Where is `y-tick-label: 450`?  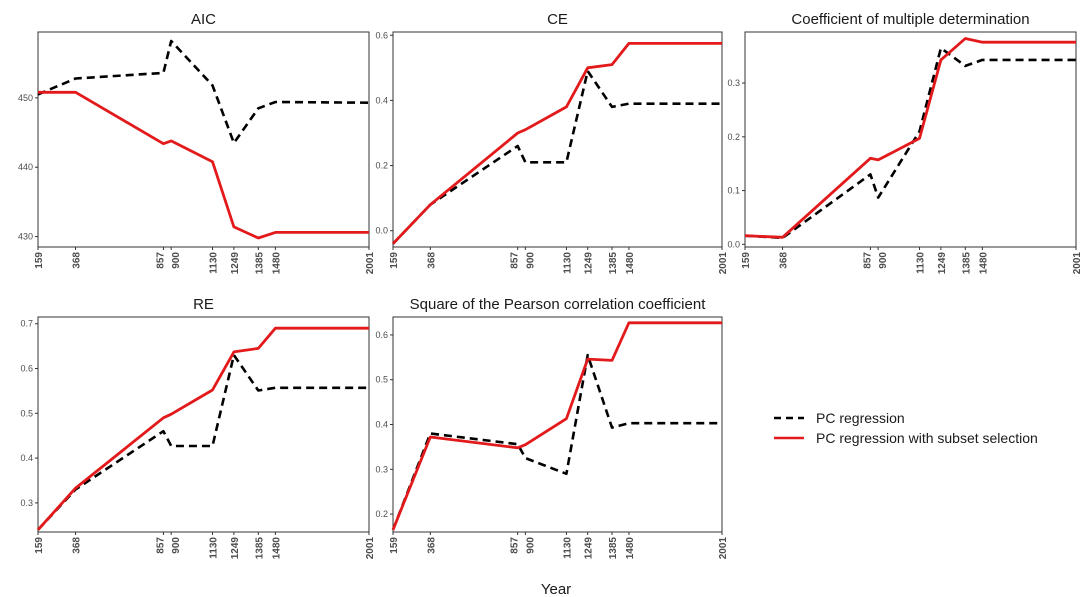 y-tick-label: 450 is located at coordinates (25, 98).